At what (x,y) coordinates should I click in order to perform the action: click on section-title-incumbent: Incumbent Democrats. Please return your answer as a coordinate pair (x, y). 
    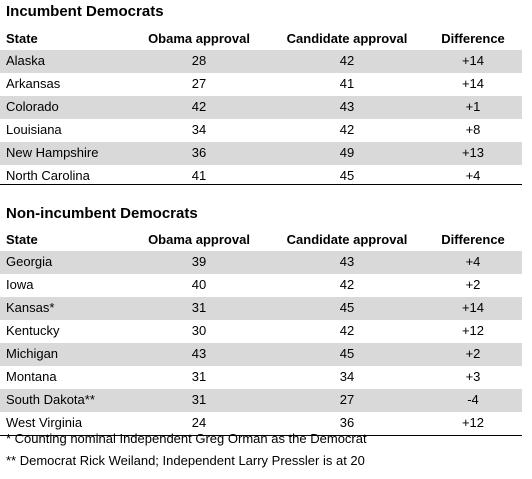
    Looking at the image, I should click on (85, 11).